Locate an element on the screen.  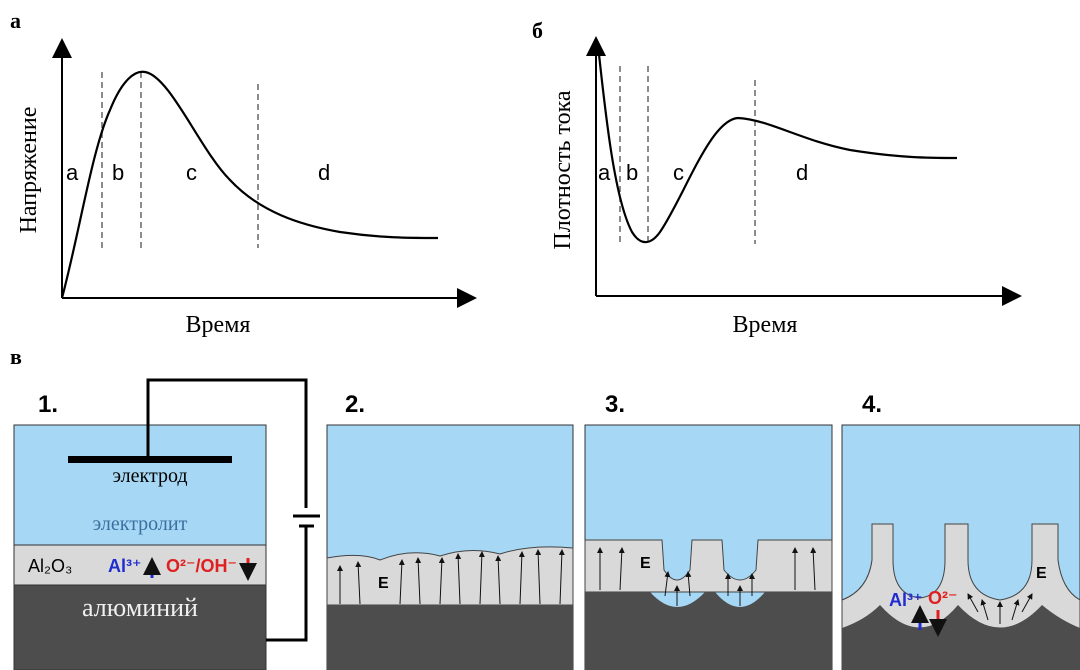
electrolyte-label: электролит is located at coordinates (140, 524).